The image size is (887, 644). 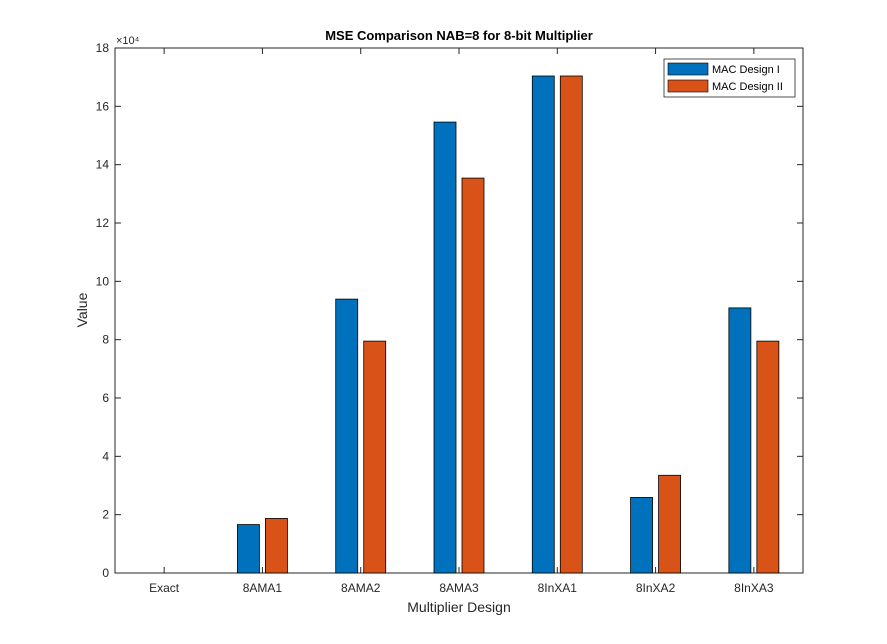 I want to click on bar-mac-design-ii-8inxa1, so click(x=571, y=324).